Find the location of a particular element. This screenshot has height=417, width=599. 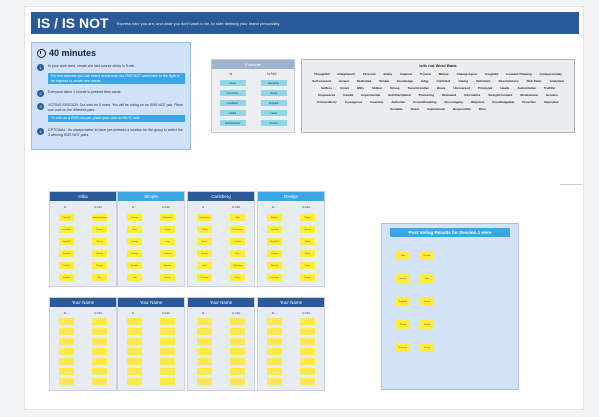

word-bank-item: Dedicated is located at coordinates (364, 81).